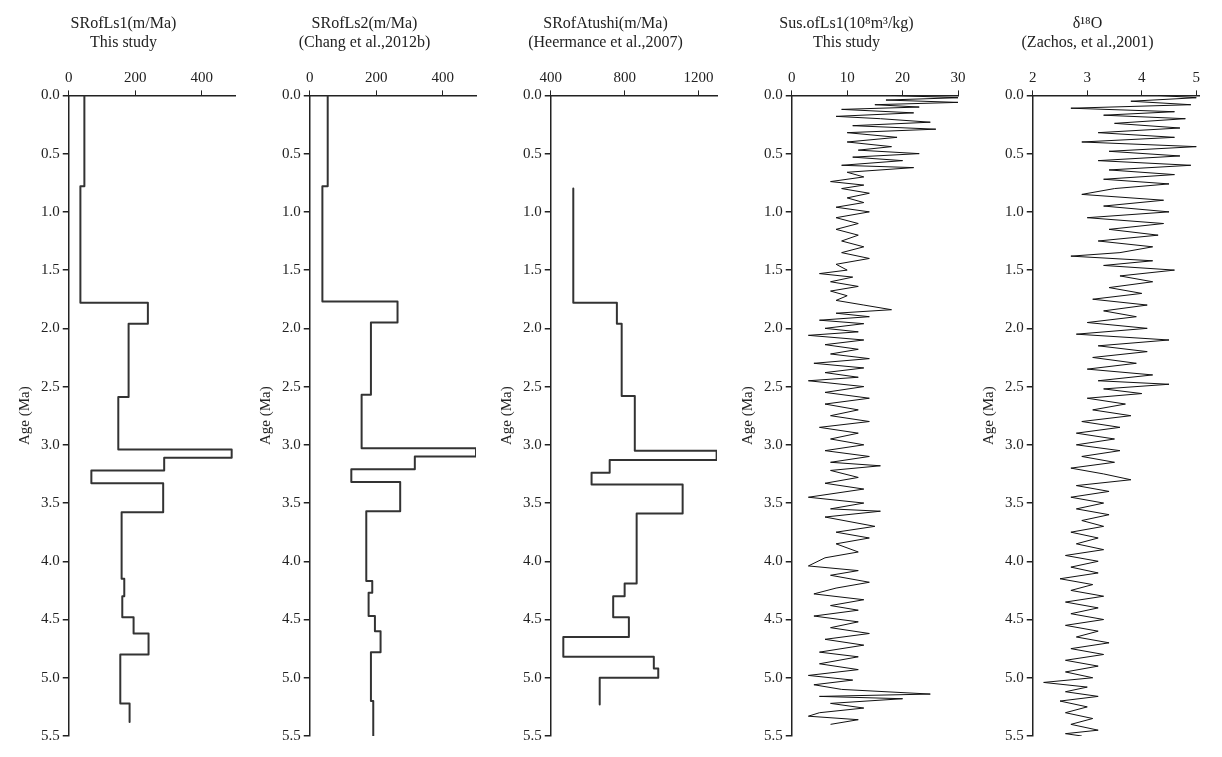 This screenshot has height=757, width=1222. What do you see at coordinates (698, 77) in the screenshot?
I see `x-tick-label: 1200` at bounding box center [698, 77].